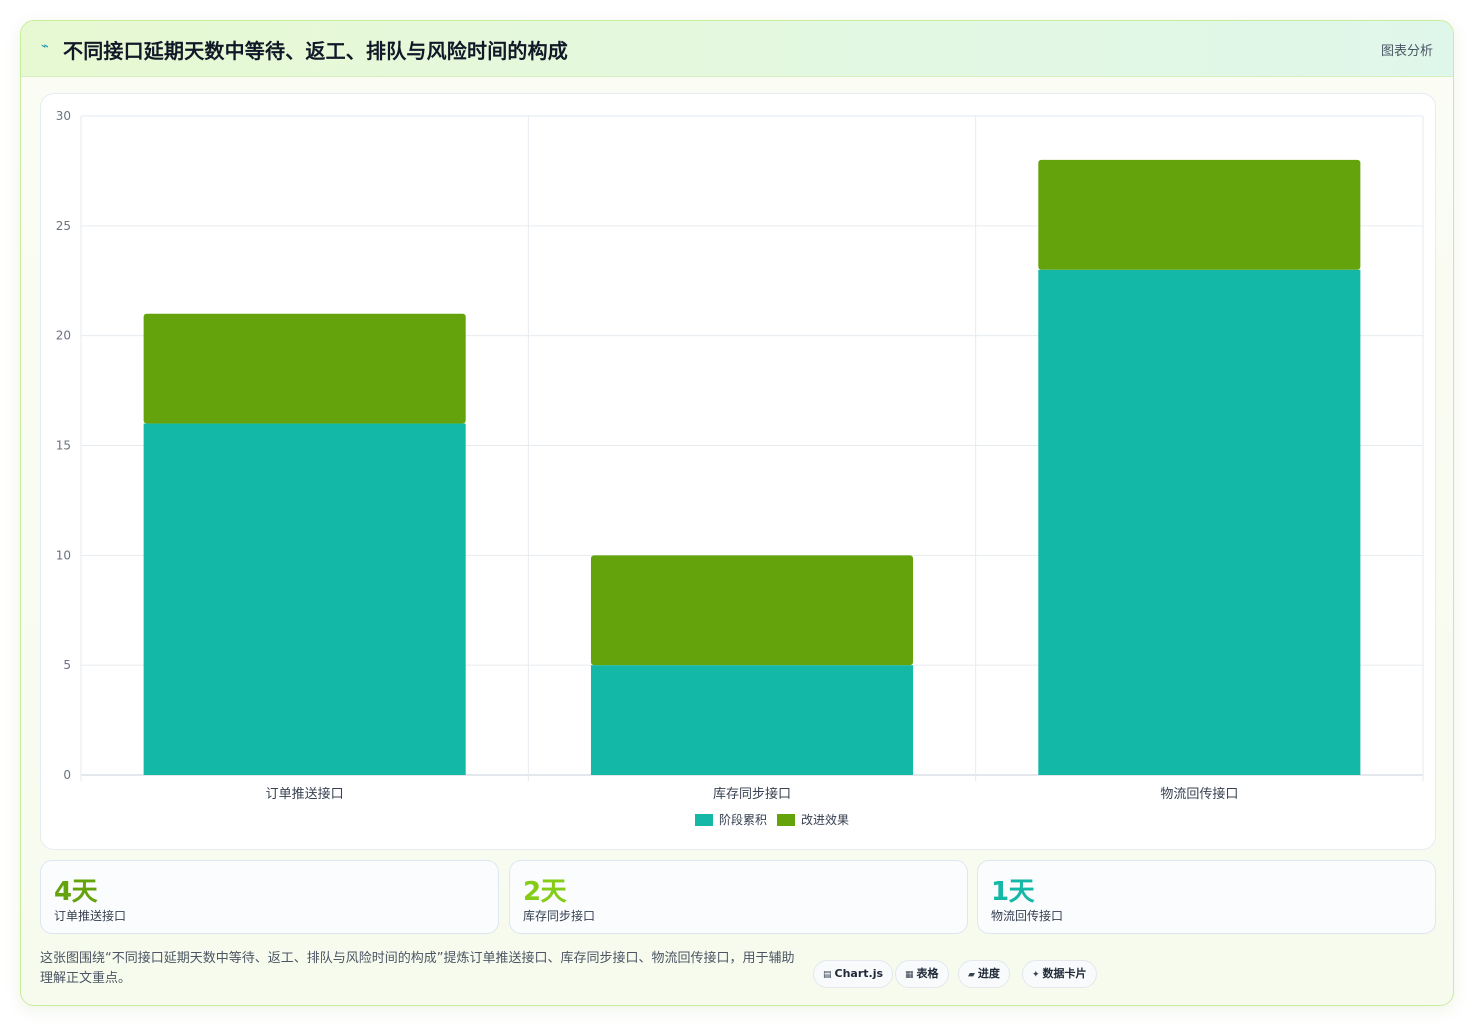  What do you see at coordinates (1206, 897) in the screenshot?
I see `stat-card-2: 1天 物流回传接口` at bounding box center [1206, 897].